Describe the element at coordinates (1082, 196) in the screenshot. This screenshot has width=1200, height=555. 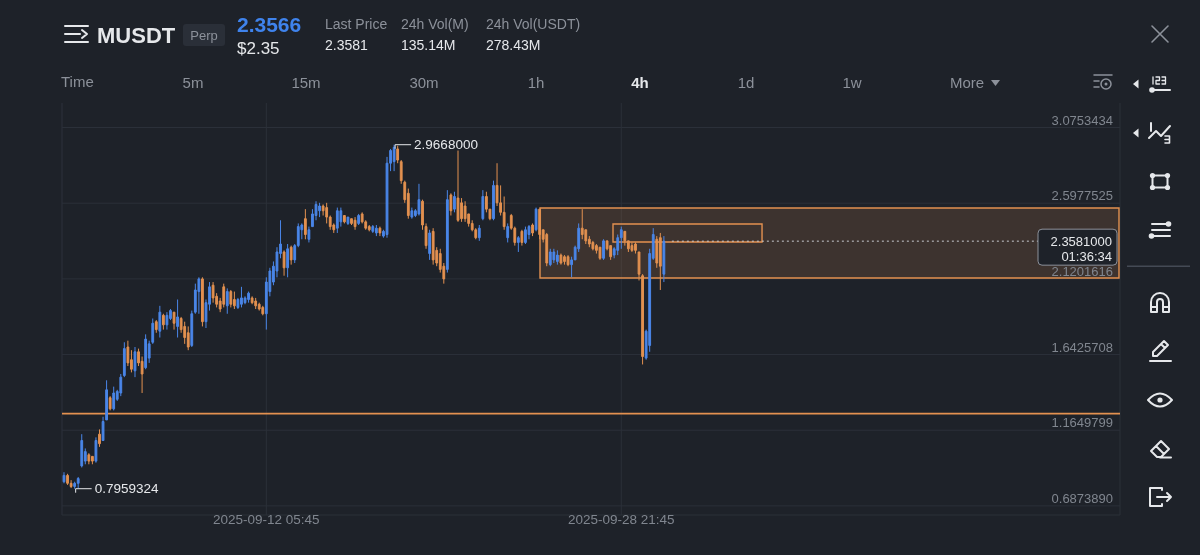
I see `y-tick-label: 2.5977525` at that location.